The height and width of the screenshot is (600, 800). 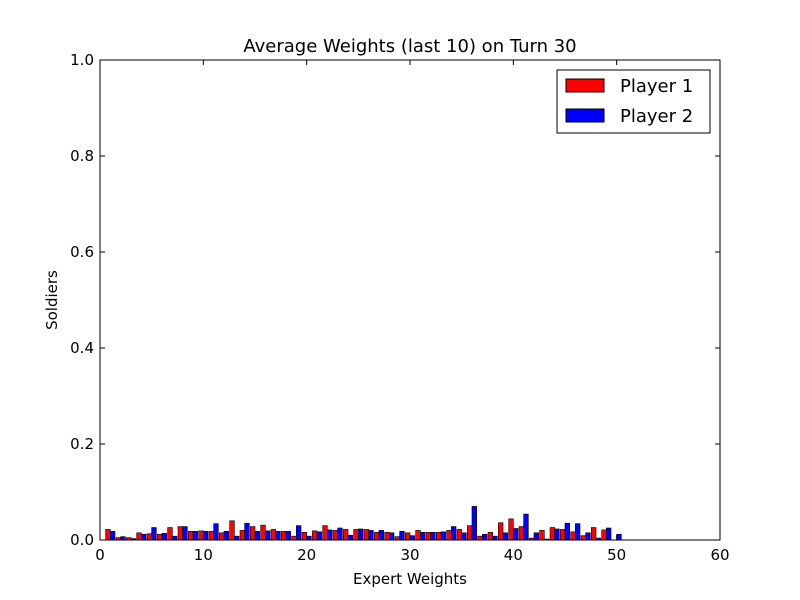 I want to click on x-tick-label: 50, so click(x=616, y=555).